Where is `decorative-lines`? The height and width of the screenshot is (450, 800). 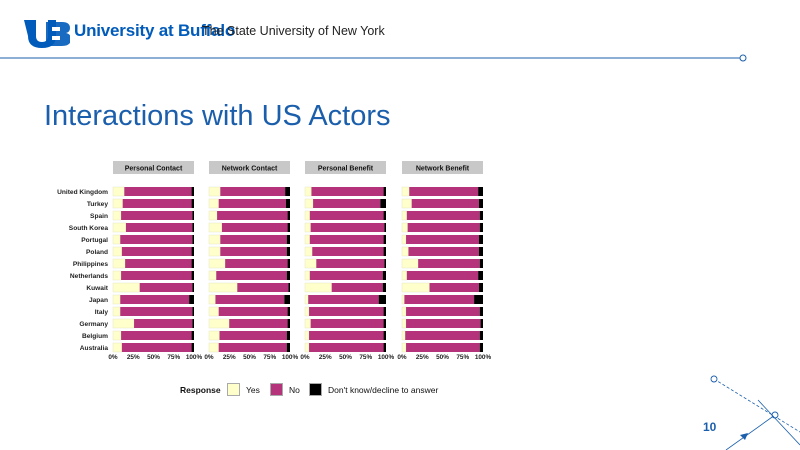
decorative-lines is located at coordinates (755, 412).